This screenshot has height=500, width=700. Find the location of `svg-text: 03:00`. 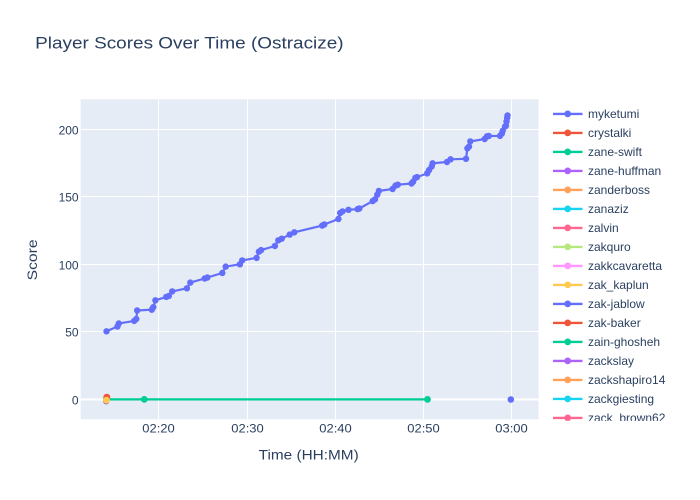

svg-text: 03:00 is located at coordinates (511, 429).